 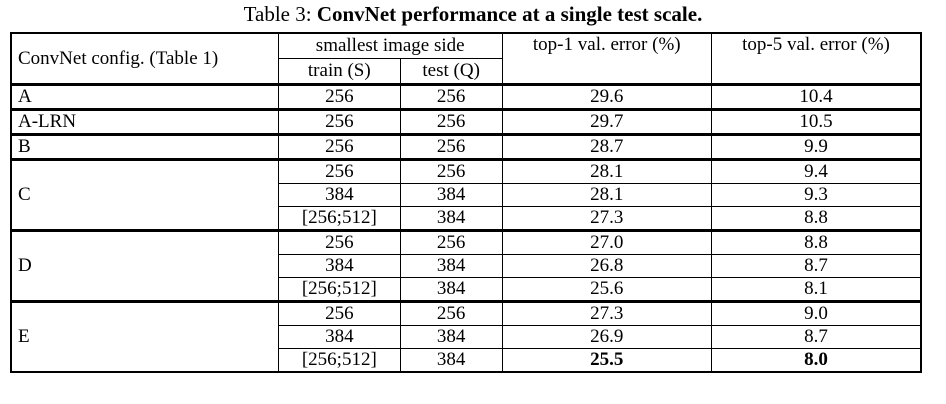 What do you see at coordinates (144, 58) in the screenshot?
I see `header-cell: ConvNet config. (Table 1)` at bounding box center [144, 58].